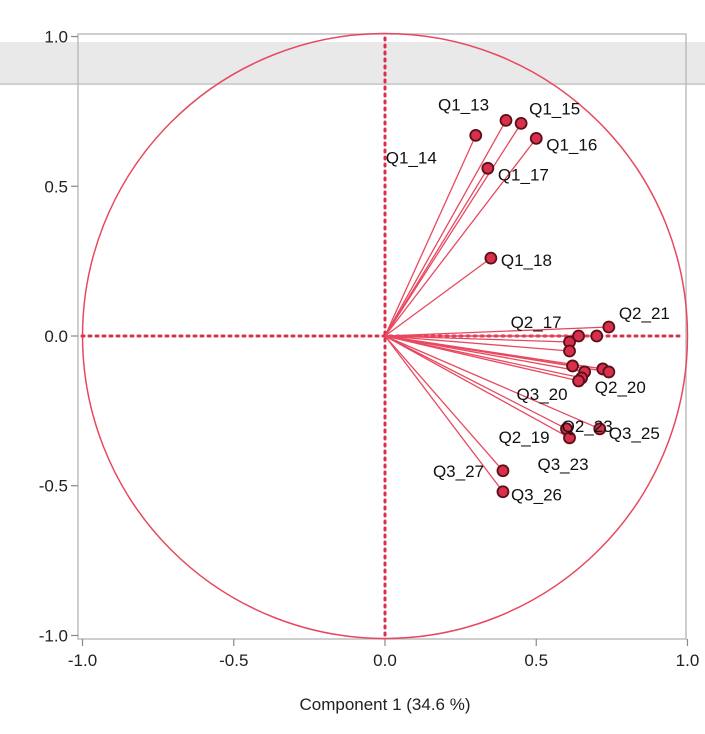  What do you see at coordinates (411, 157) in the screenshot?
I see `point-label: Q1_14` at bounding box center [411, 157].